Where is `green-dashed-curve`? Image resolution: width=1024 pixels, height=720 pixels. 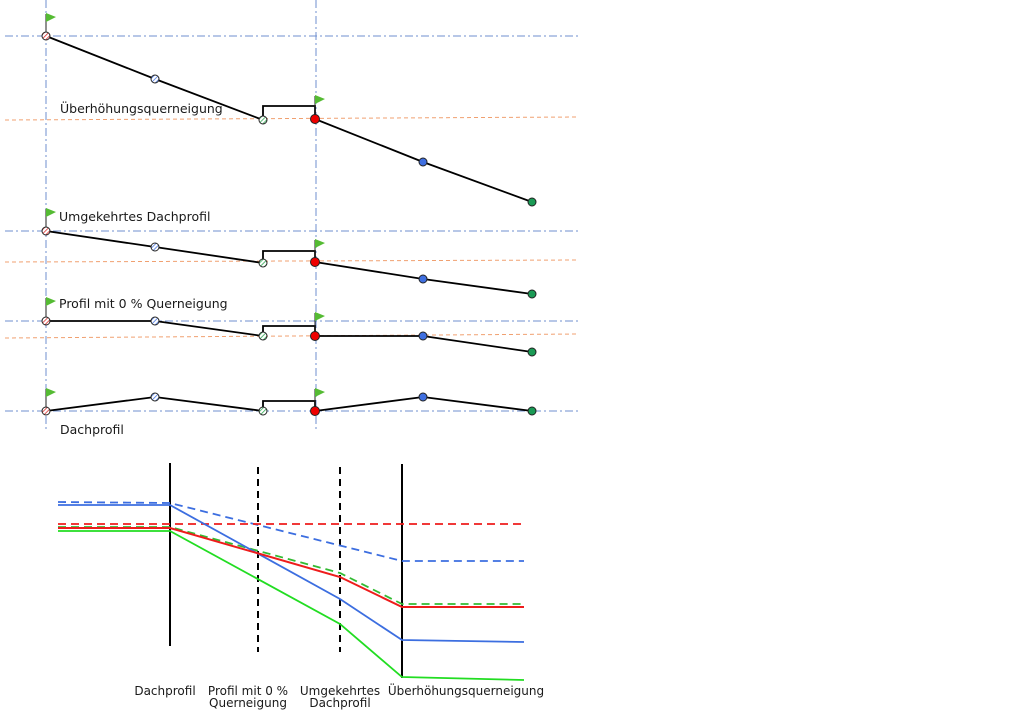 green-dashed-curve is located at coordinates (291, 565).